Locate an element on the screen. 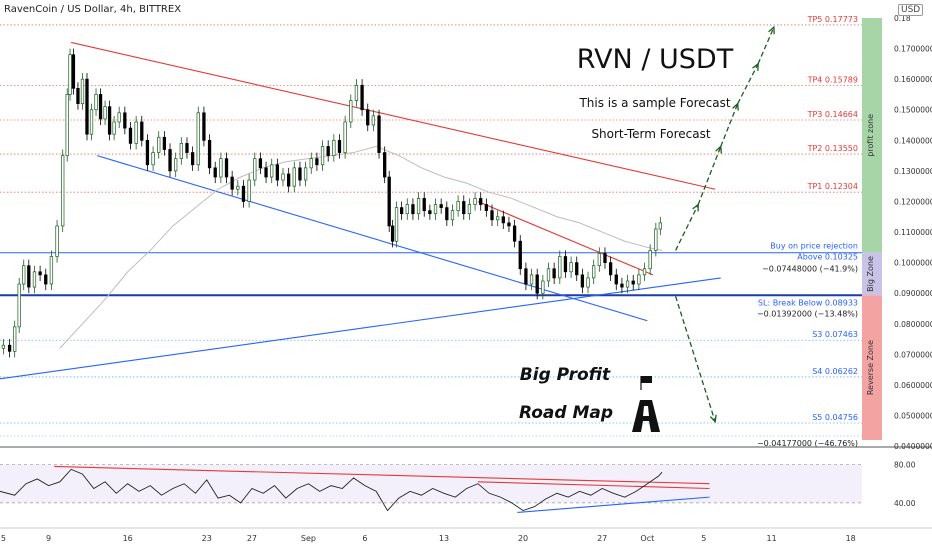  x-tick-label: 13 is located at coordinates (444, 538).